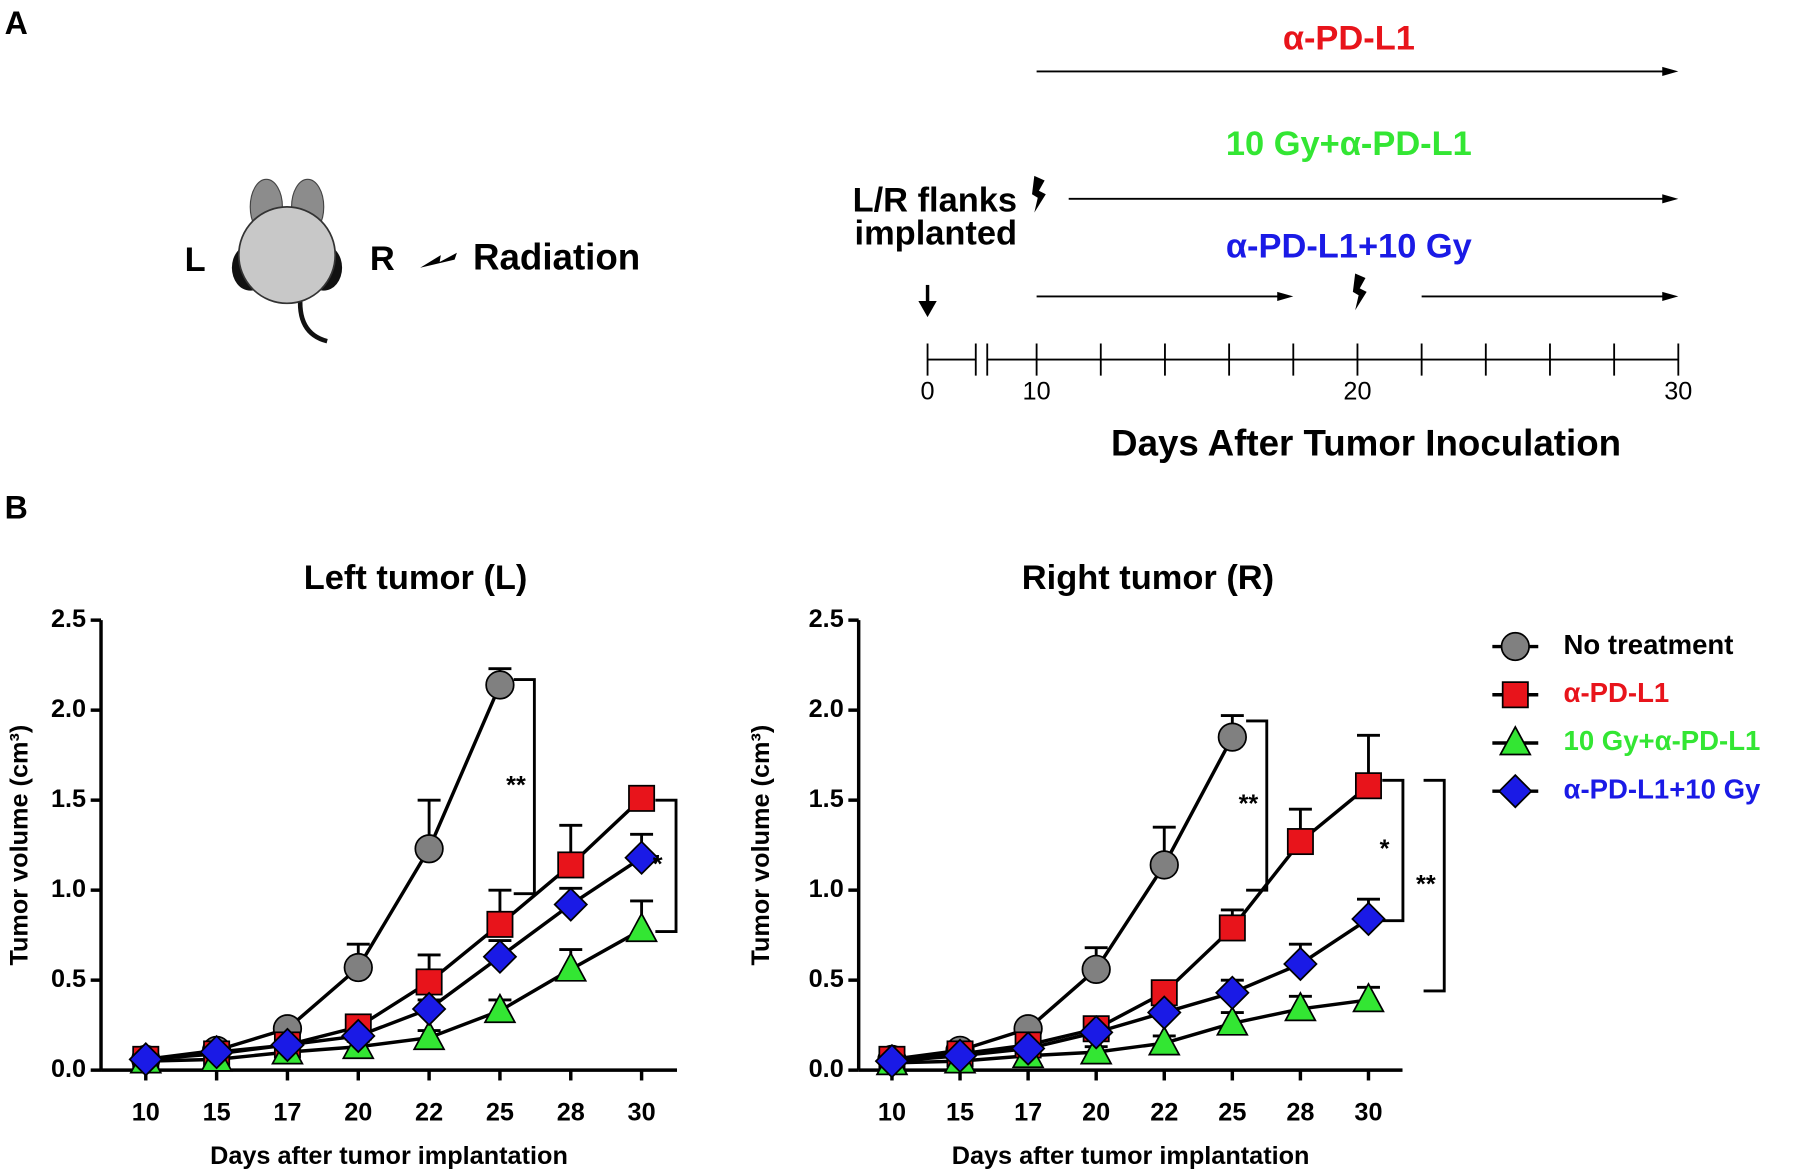 The image size is (1800, 1176). What do you see at coordinates (1617, 692) in the screenshot?
I see `legend-label: α-PD-L1` at bounding box center [1617, 692].